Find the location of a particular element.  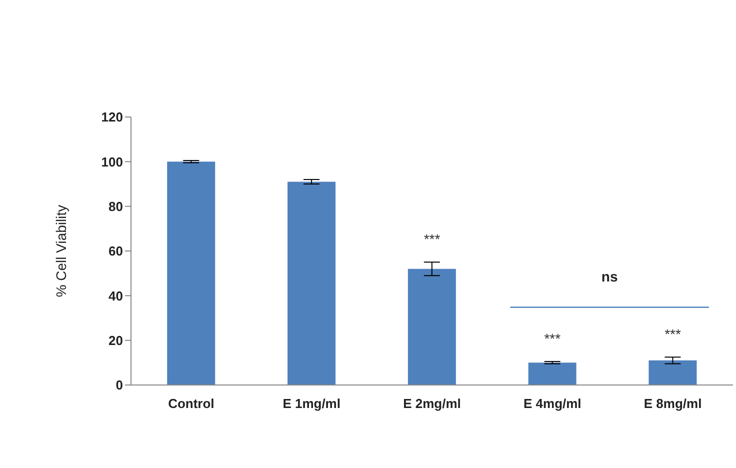

y-axis-title: % Cell Viability is located at coordinates (60, 251).